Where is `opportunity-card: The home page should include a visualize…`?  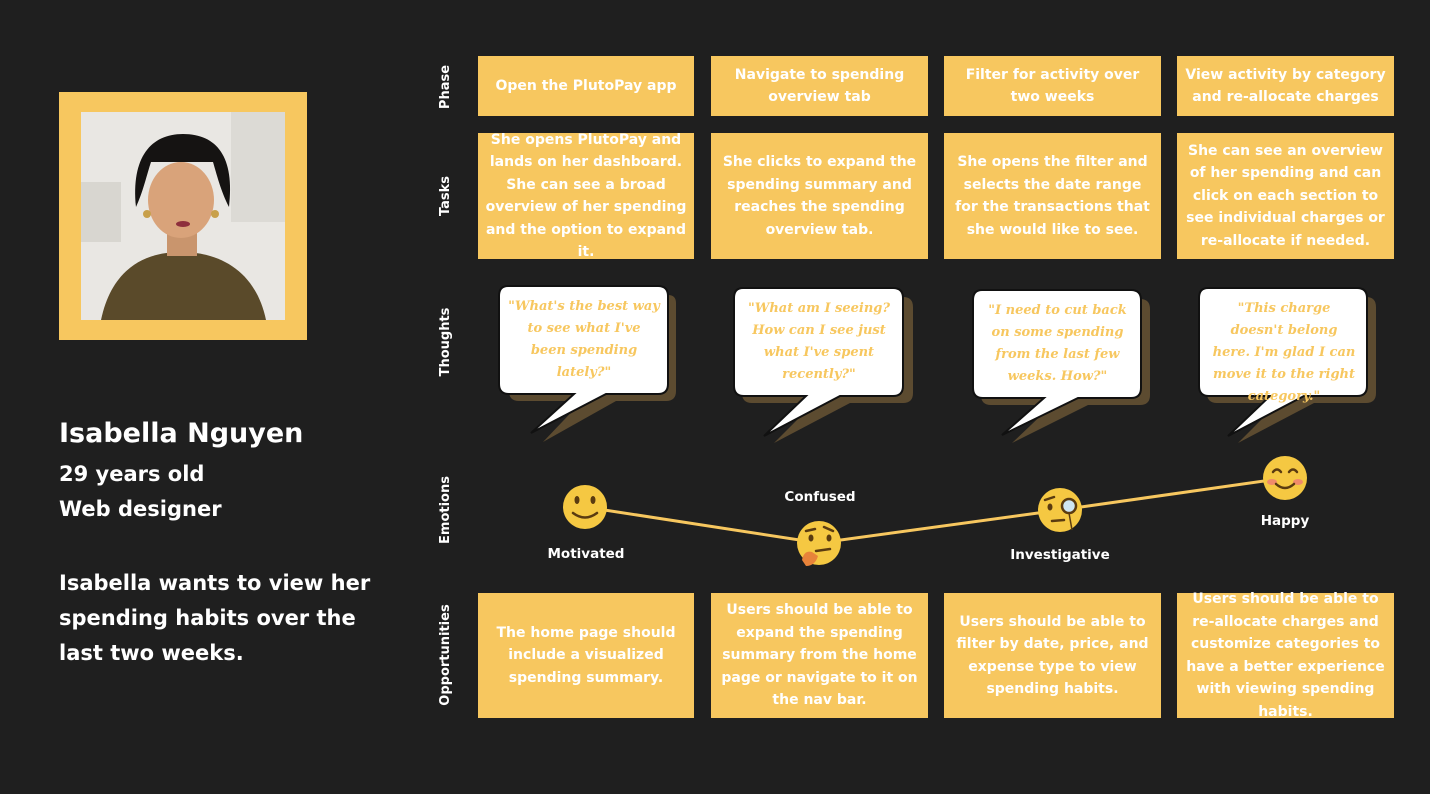 opportunity-card: The home page should include a visualize… is located at coordinates (586, 655).